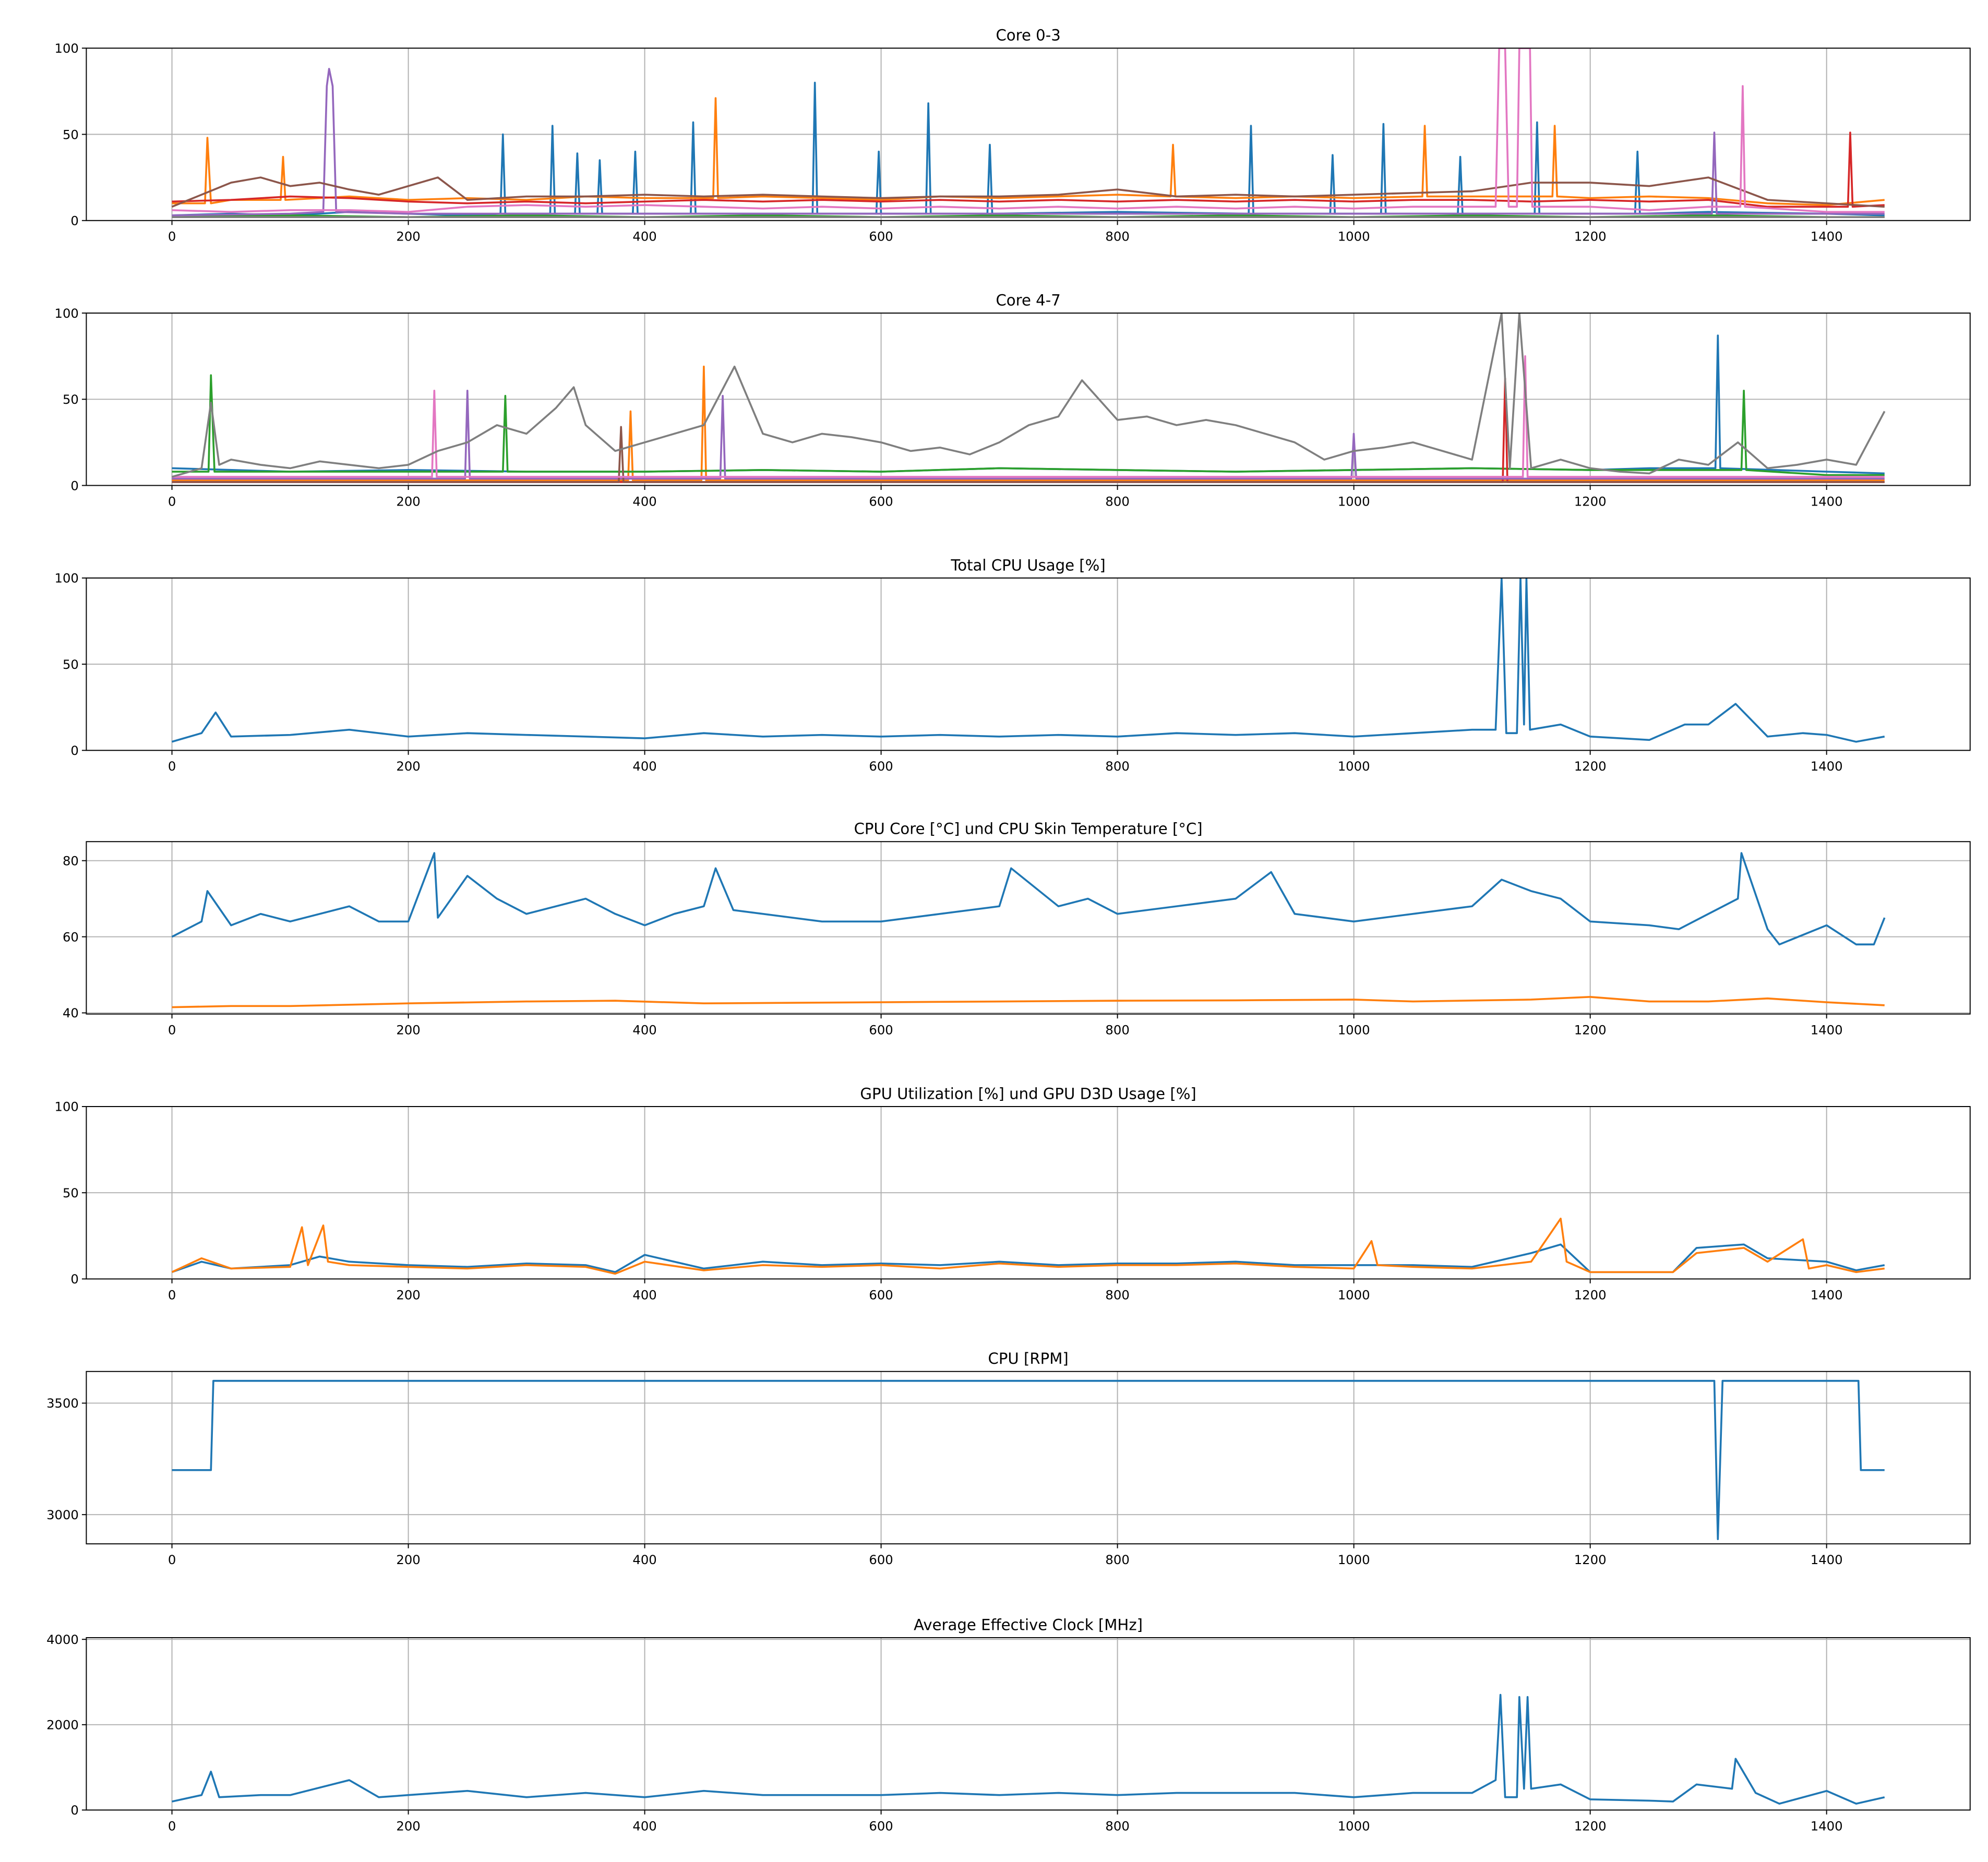  What do you see at coordinates (1028, 1358) in the screenshot?
I see `subplot-title: CPU [RPM]` at bounding box center [1028, 1358].